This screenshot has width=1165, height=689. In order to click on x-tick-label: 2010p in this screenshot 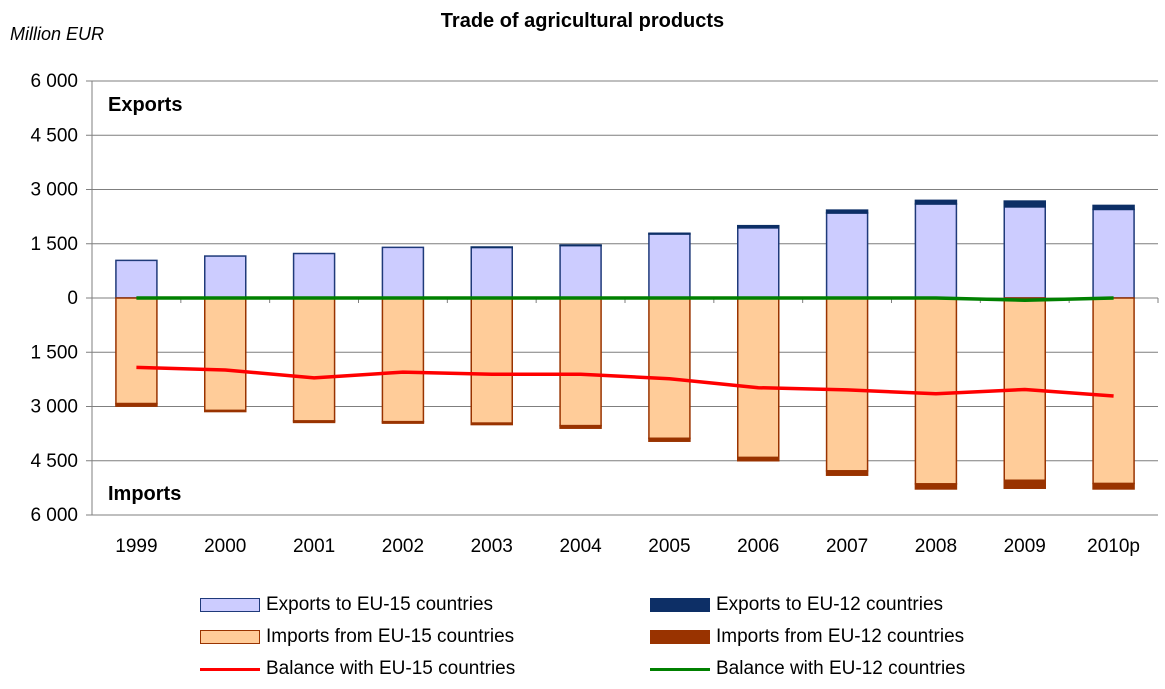, I will do `click(1113, 546)`.